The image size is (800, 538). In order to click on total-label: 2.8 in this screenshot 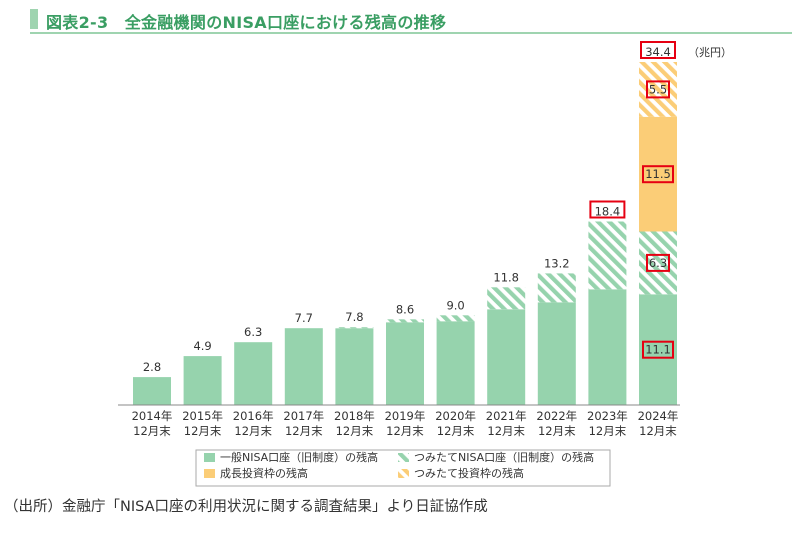, I will do `click(152, 367)`.